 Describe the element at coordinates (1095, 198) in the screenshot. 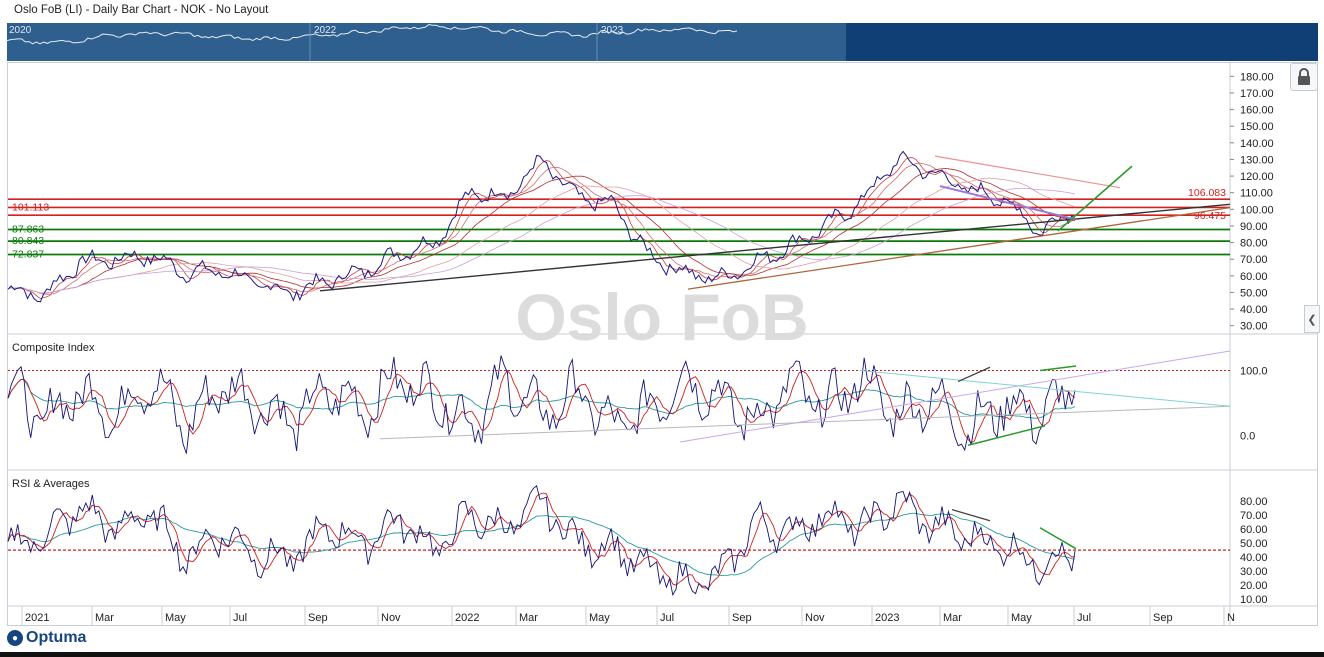

I see `breakout-line` at that location.